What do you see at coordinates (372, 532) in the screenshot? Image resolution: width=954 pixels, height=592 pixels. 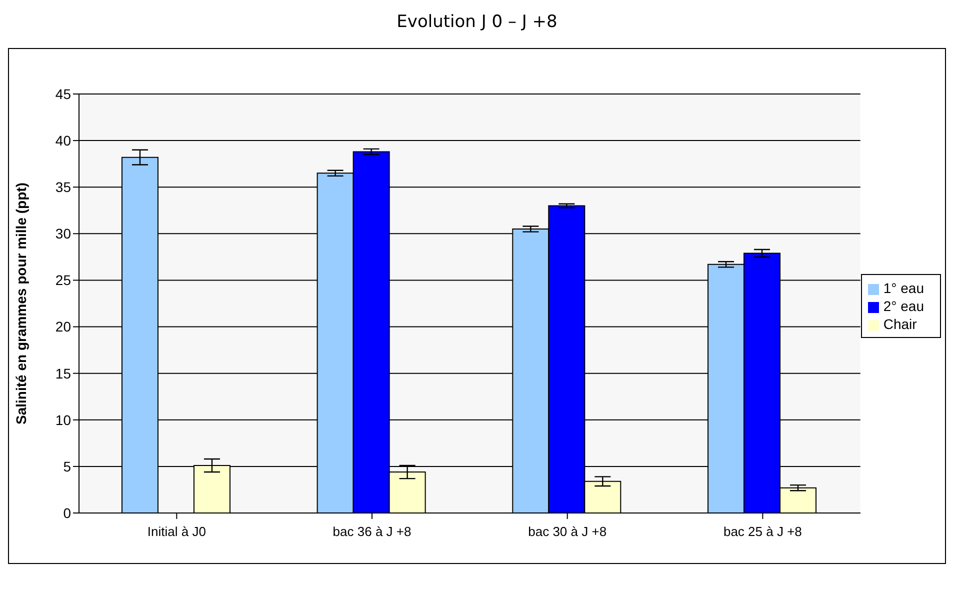 I see `x-tick-label: bac 36 à J +8` at bounding box center [372, 532].